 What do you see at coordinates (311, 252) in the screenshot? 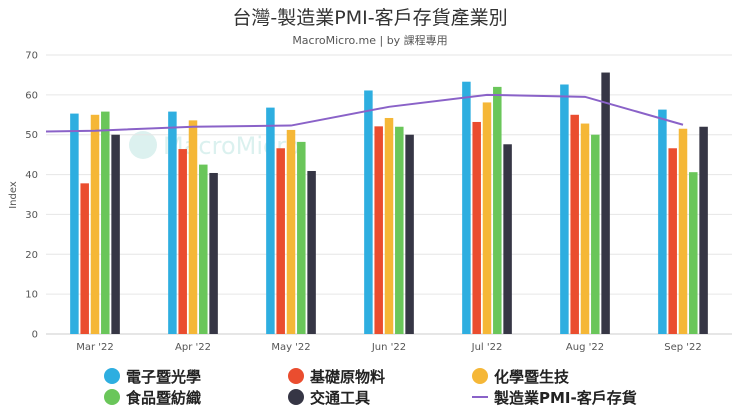
I see `bar: 交通工具 May '22: 40.9` at bounding box center [311, 252].